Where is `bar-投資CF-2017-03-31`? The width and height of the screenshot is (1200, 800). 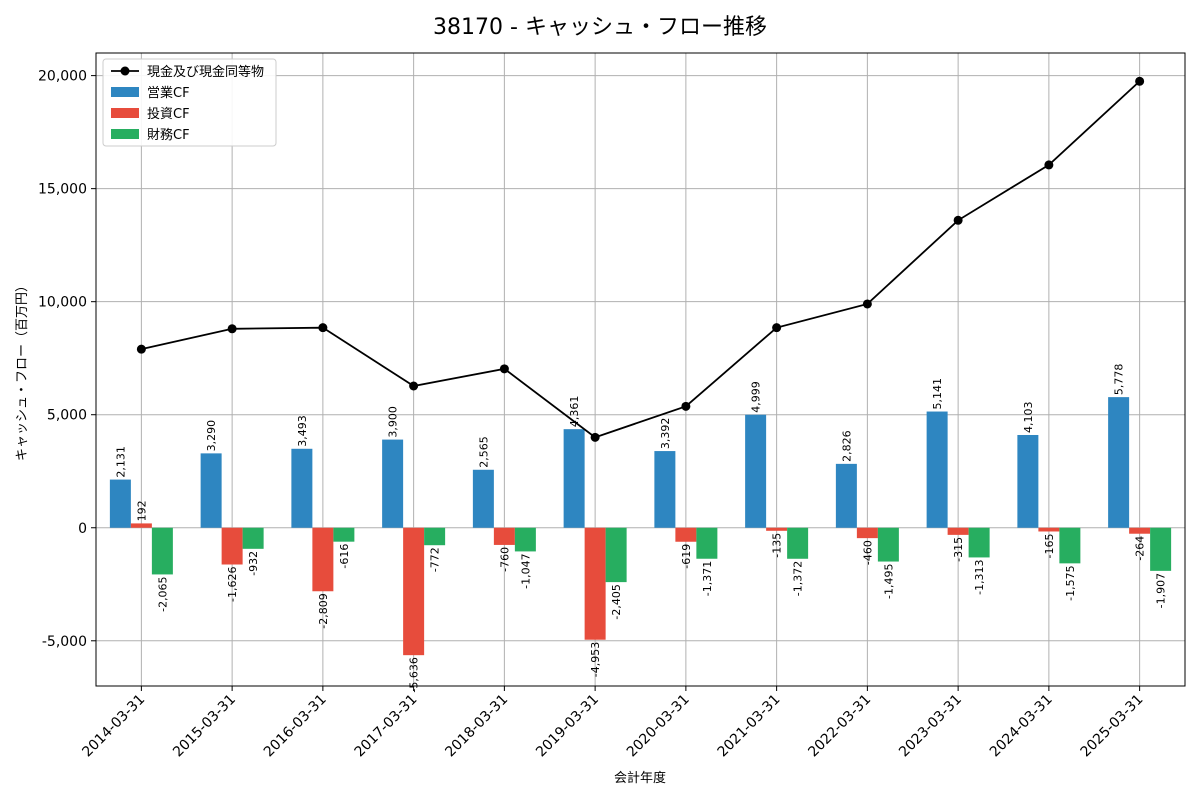 bar-投資CF-2017-03-31 is located at coordinates (414, 591).